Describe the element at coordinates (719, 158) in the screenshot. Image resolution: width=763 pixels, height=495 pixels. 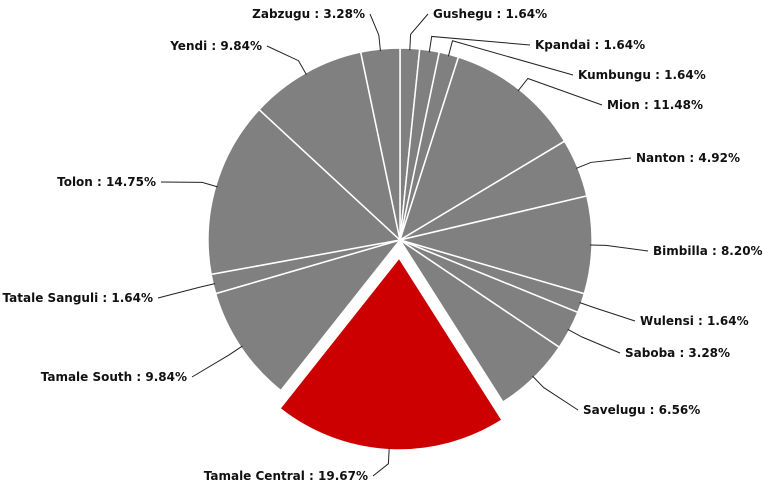
I see `slice-value: 4.92%` at that location.